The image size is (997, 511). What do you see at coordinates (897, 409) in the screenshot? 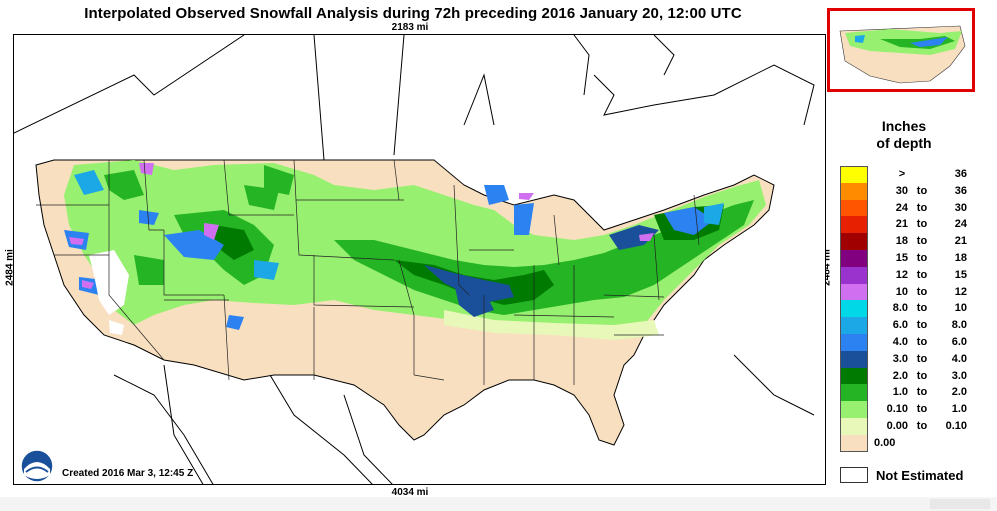
I see `legend-low: 0.10` at bounding box center [897, 409].